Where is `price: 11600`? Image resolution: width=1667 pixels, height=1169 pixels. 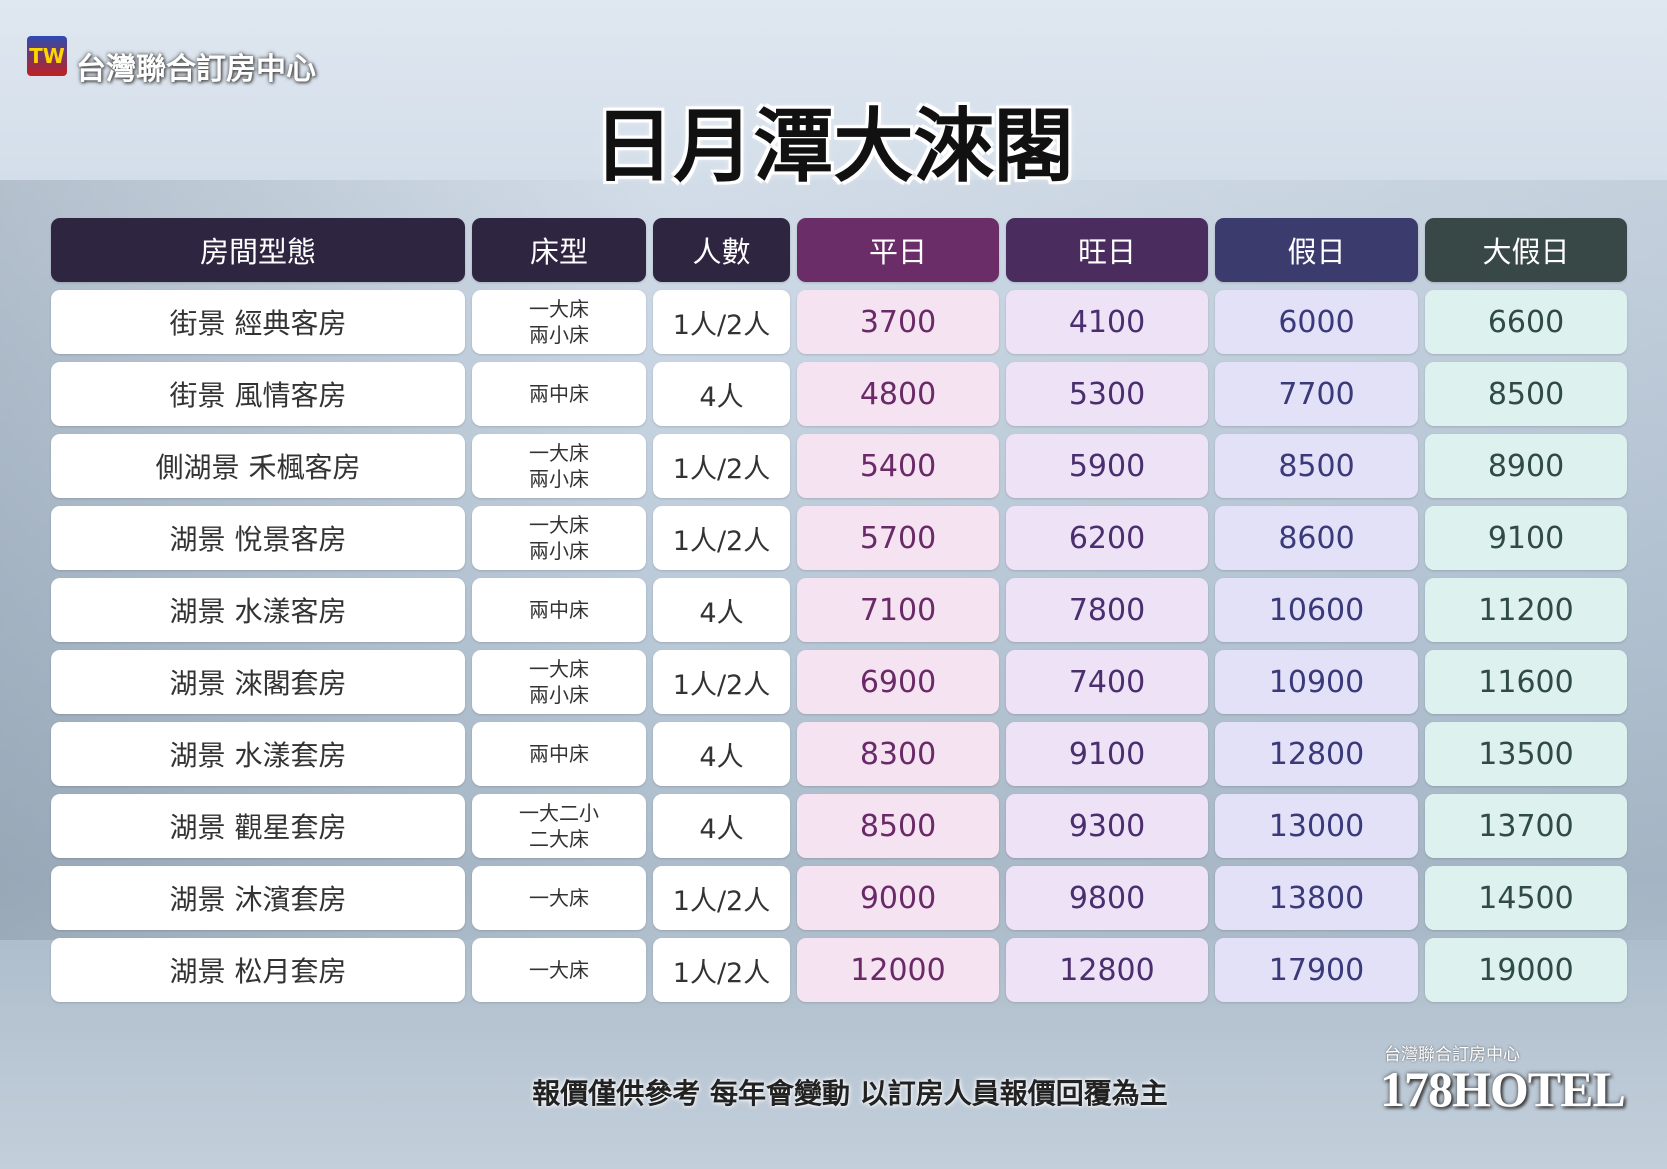
price: 11600 is located at coordinates (1526, 682).